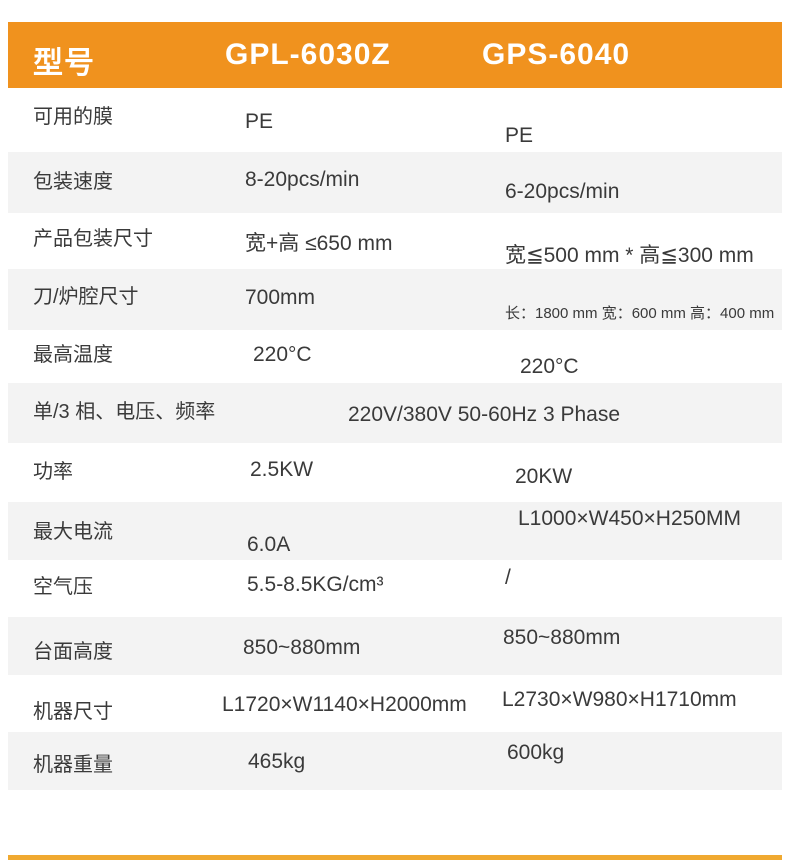 The height and width of the screenshot is (860, 790). What do you see at coordinates (395, 299) in the screenshot?
I see `table-row-chamber-size: 刀/炉腔尺寸 700mm 长：1800 mm 宽：600 mm 高：400 mm` at bounding box center [395, 299].